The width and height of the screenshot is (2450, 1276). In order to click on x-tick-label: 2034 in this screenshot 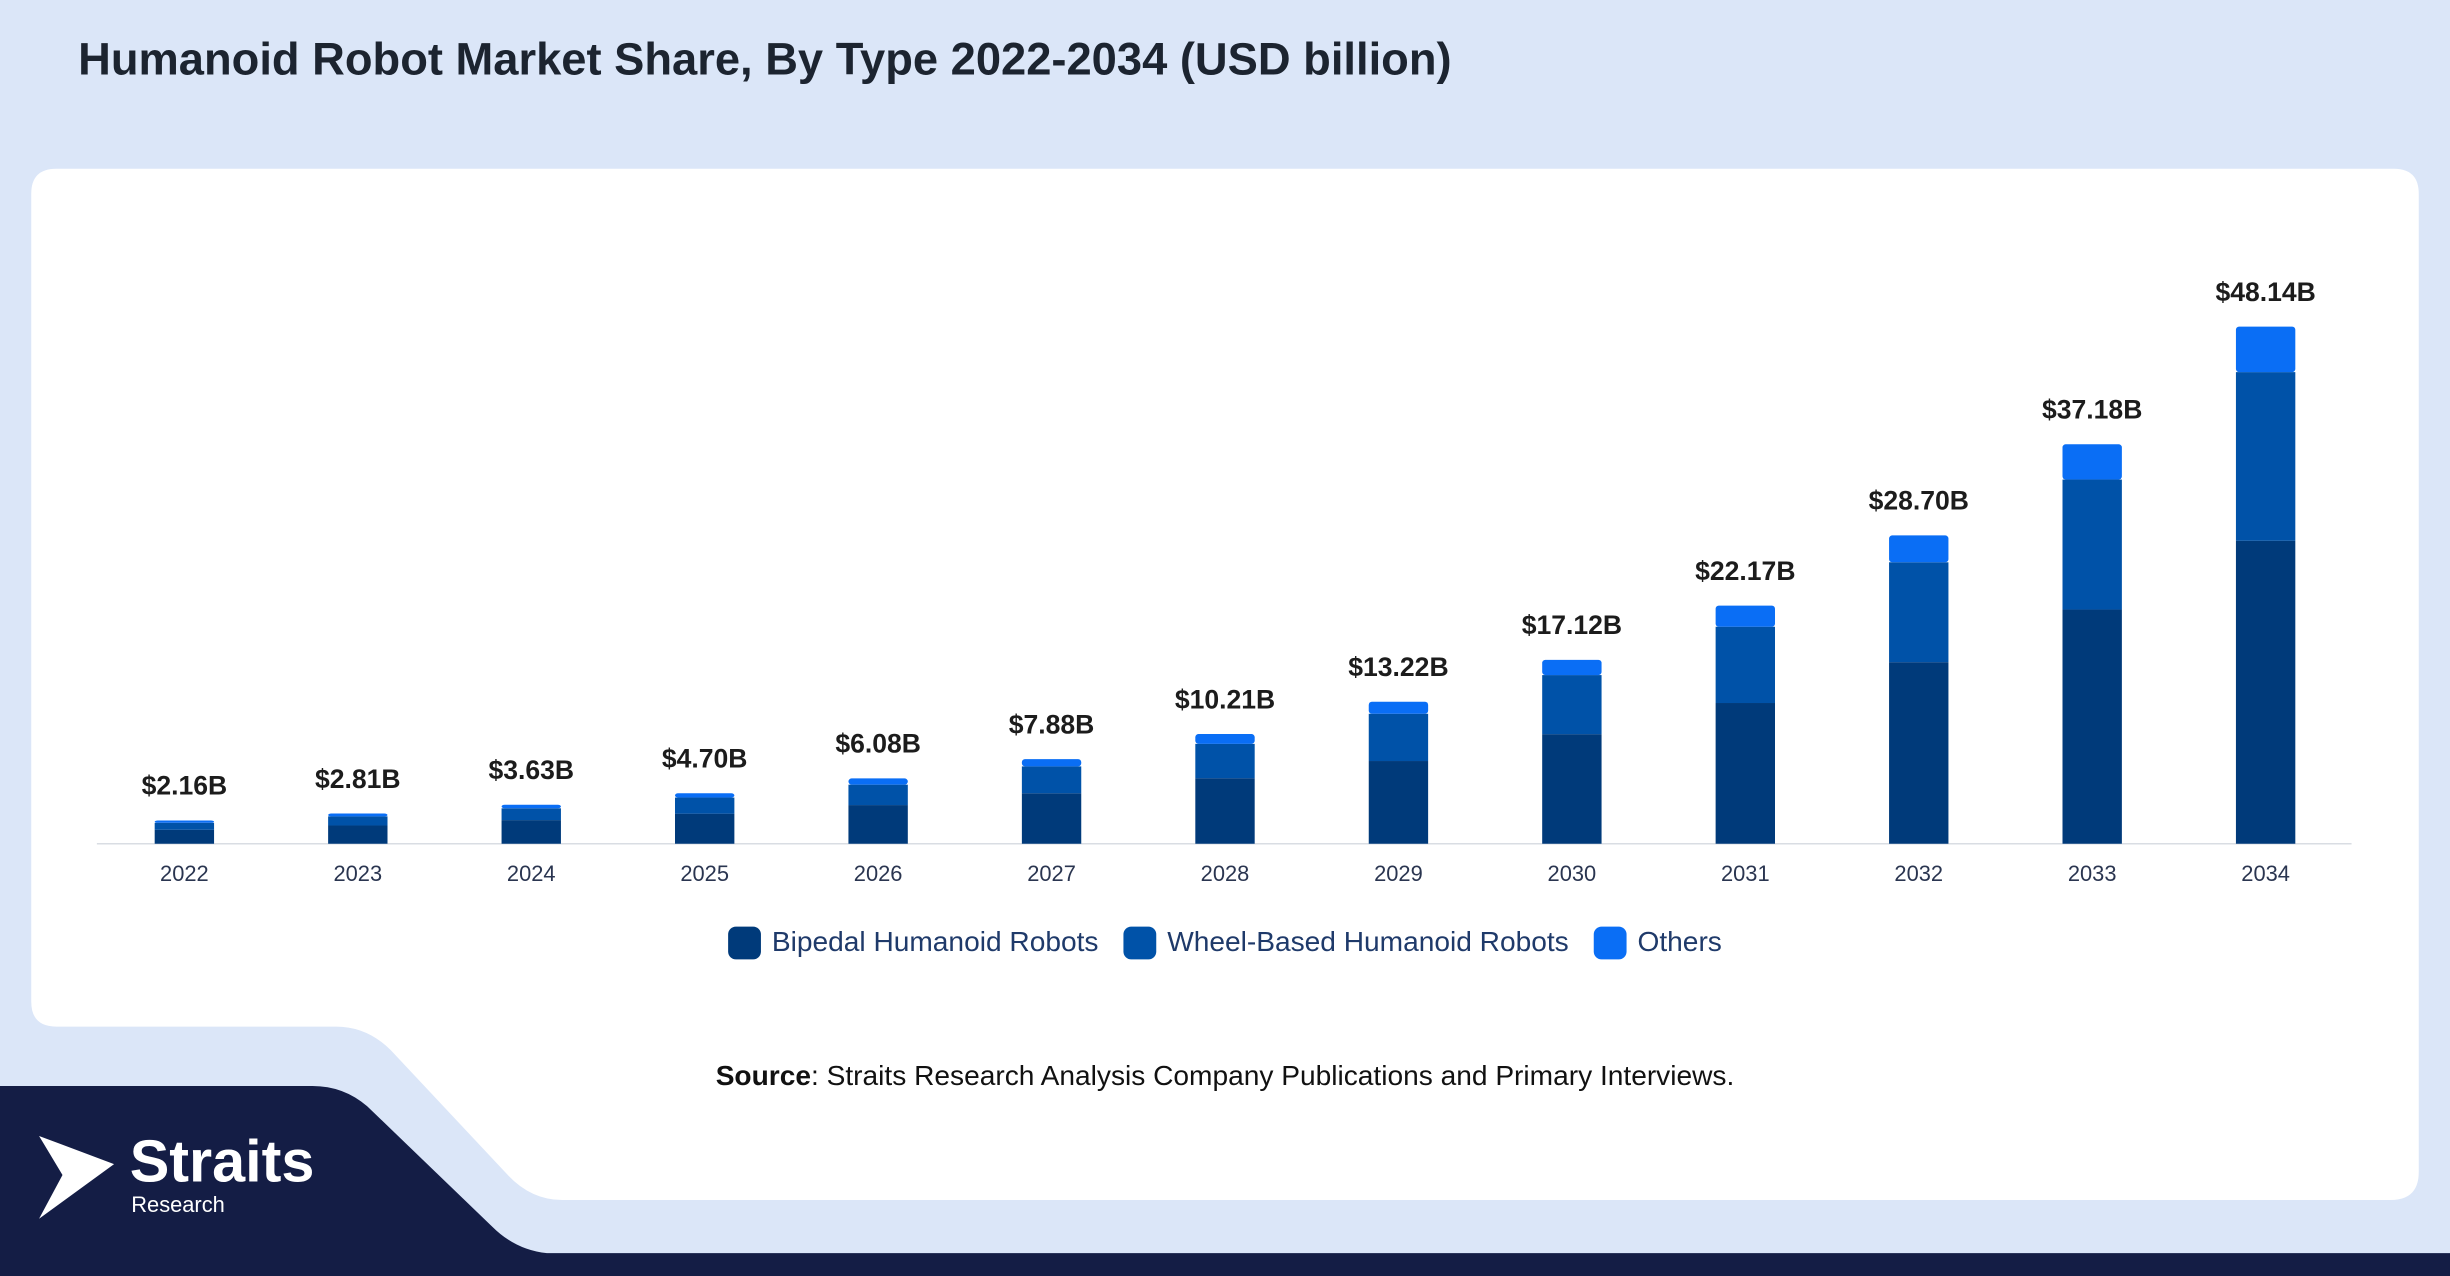, I will do `click(2265, 873)`.